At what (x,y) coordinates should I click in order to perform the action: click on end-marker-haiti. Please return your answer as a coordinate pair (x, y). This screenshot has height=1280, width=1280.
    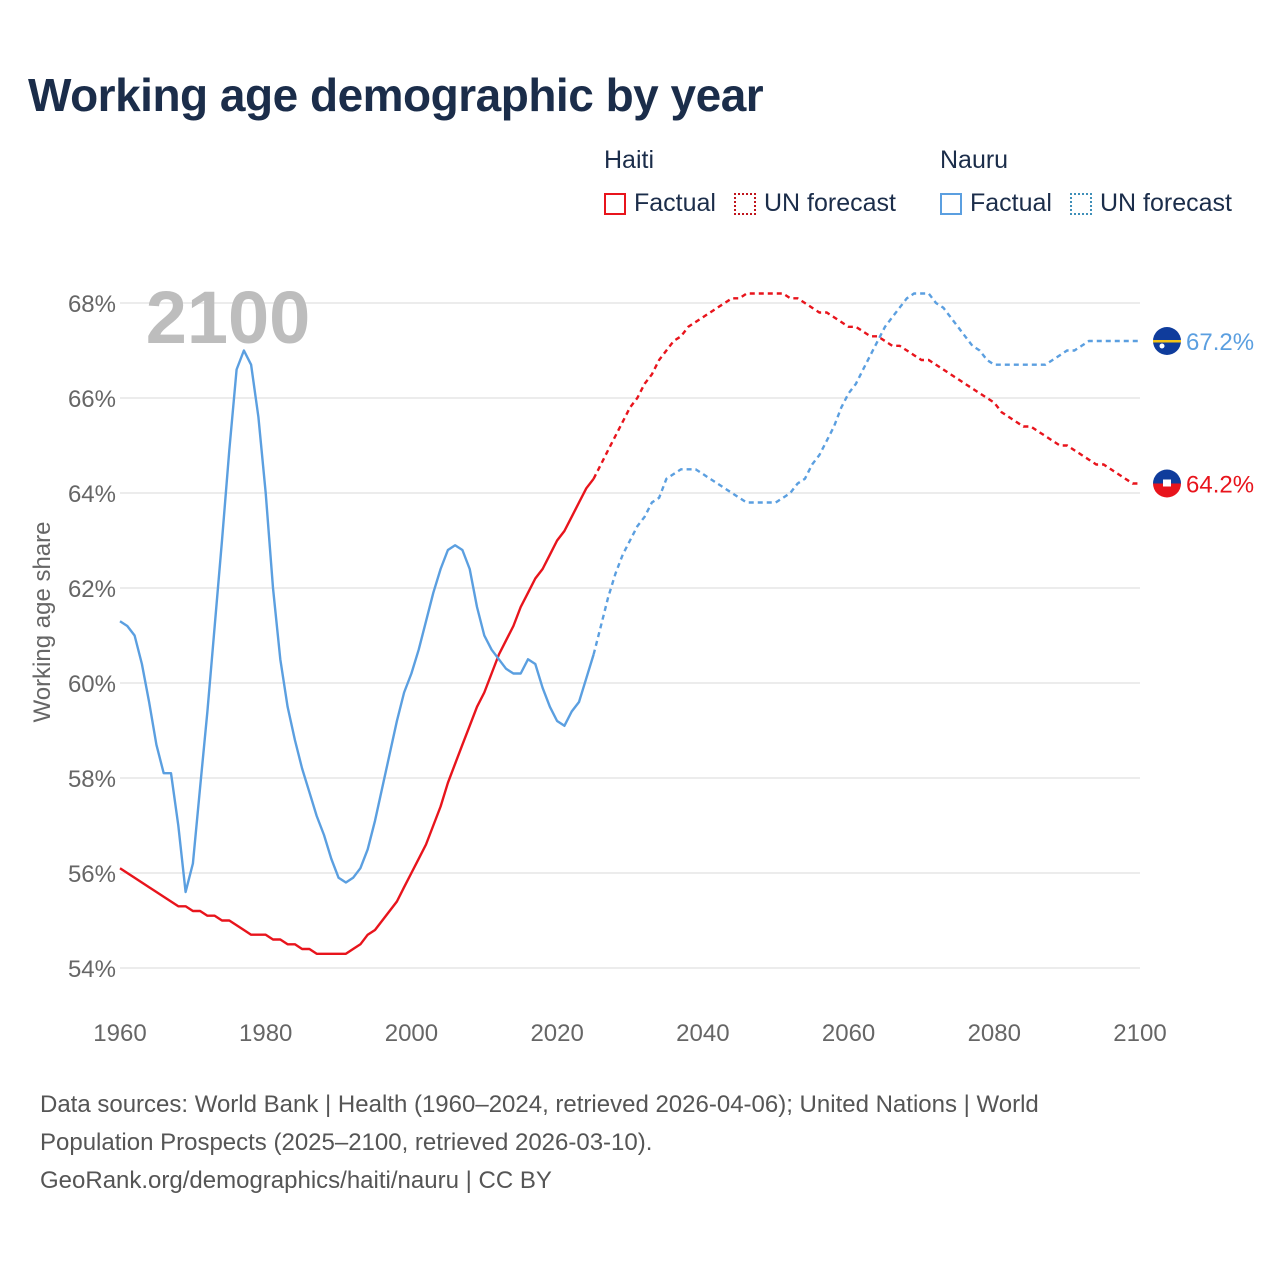
    Looking at the image, I should click on (1167, 483).